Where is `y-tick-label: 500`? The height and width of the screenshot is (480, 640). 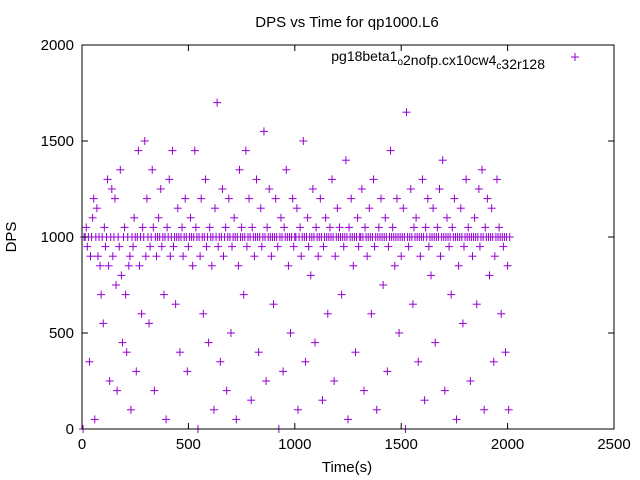 y-tick-label: 500 is located at coordinates (61, 333).